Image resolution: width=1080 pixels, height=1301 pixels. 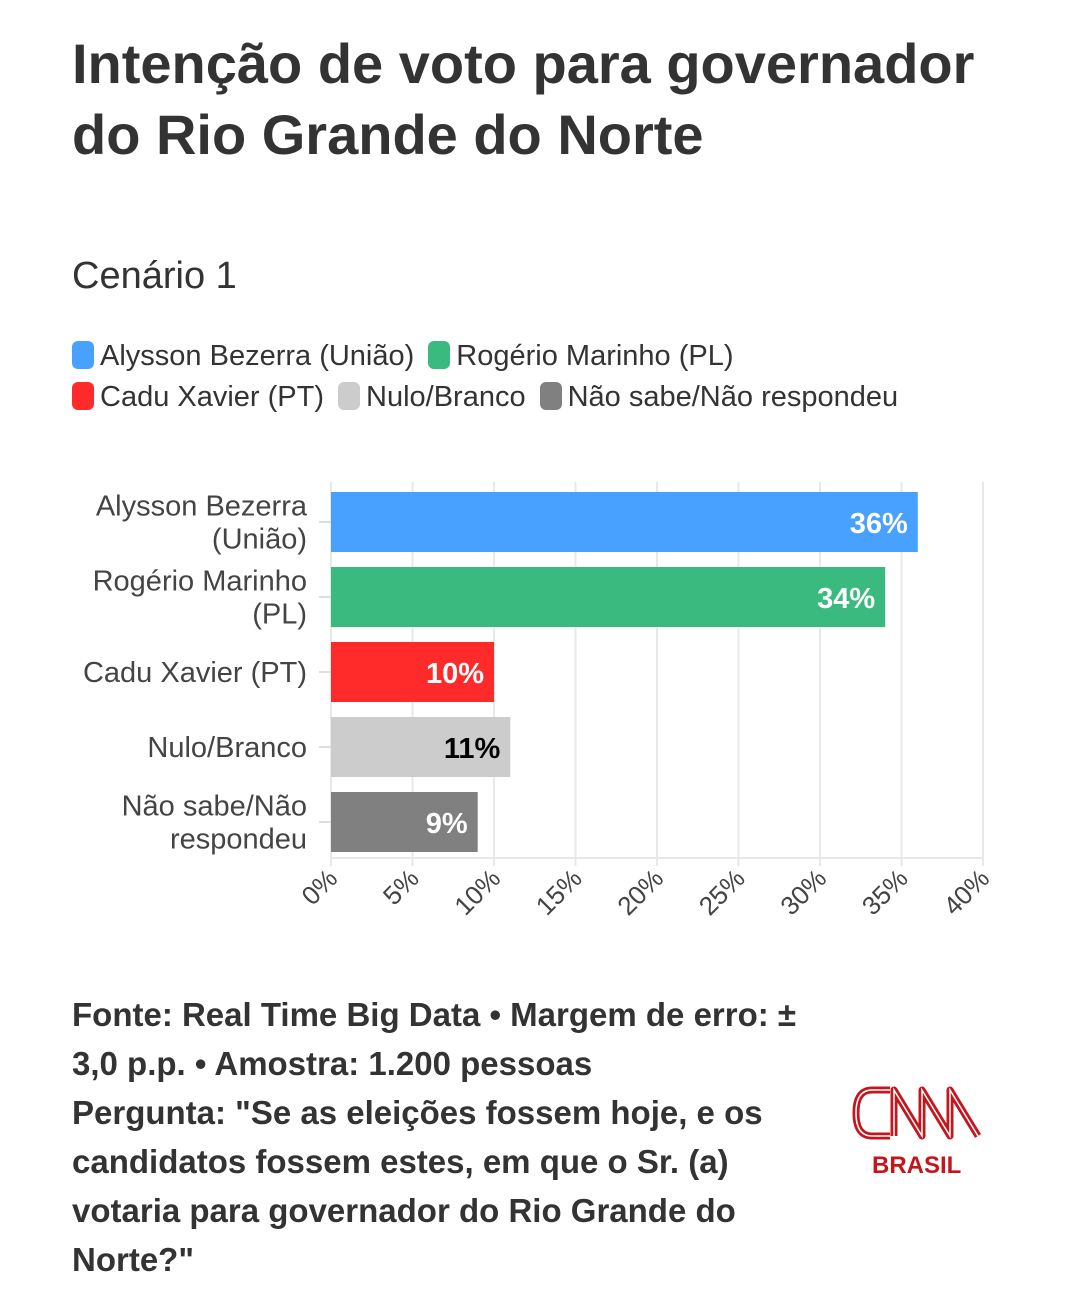 What do you see at coordinates (885, 892) in the screenshot?
I see `x-tick-label: 35%` at bounding box center [885, 892].